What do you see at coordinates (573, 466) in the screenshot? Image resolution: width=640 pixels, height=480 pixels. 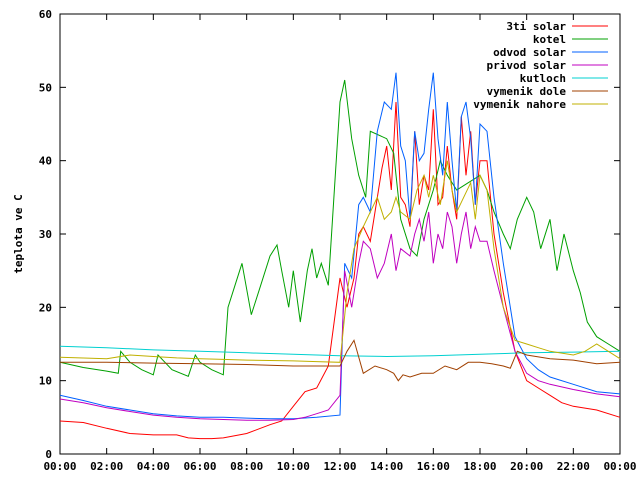 I see `x-tick-label: 22:00` at bounding box center [573, 466].